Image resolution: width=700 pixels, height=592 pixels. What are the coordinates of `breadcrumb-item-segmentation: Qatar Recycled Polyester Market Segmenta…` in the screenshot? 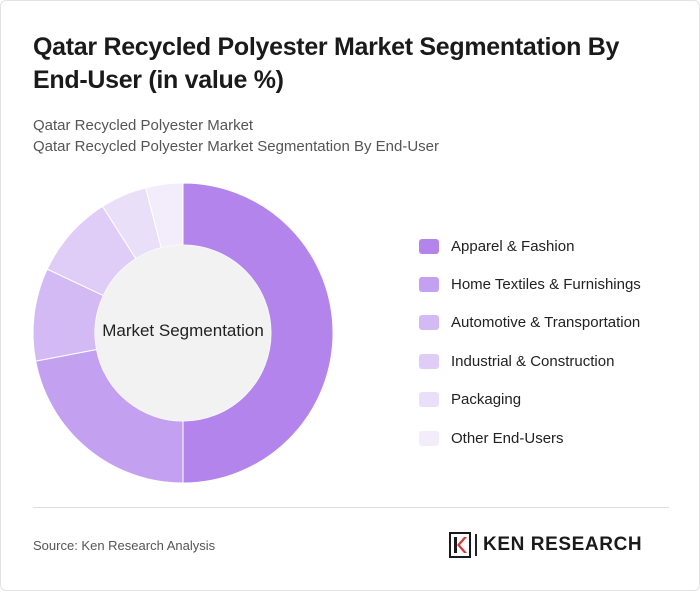 It's located at (236, 146).